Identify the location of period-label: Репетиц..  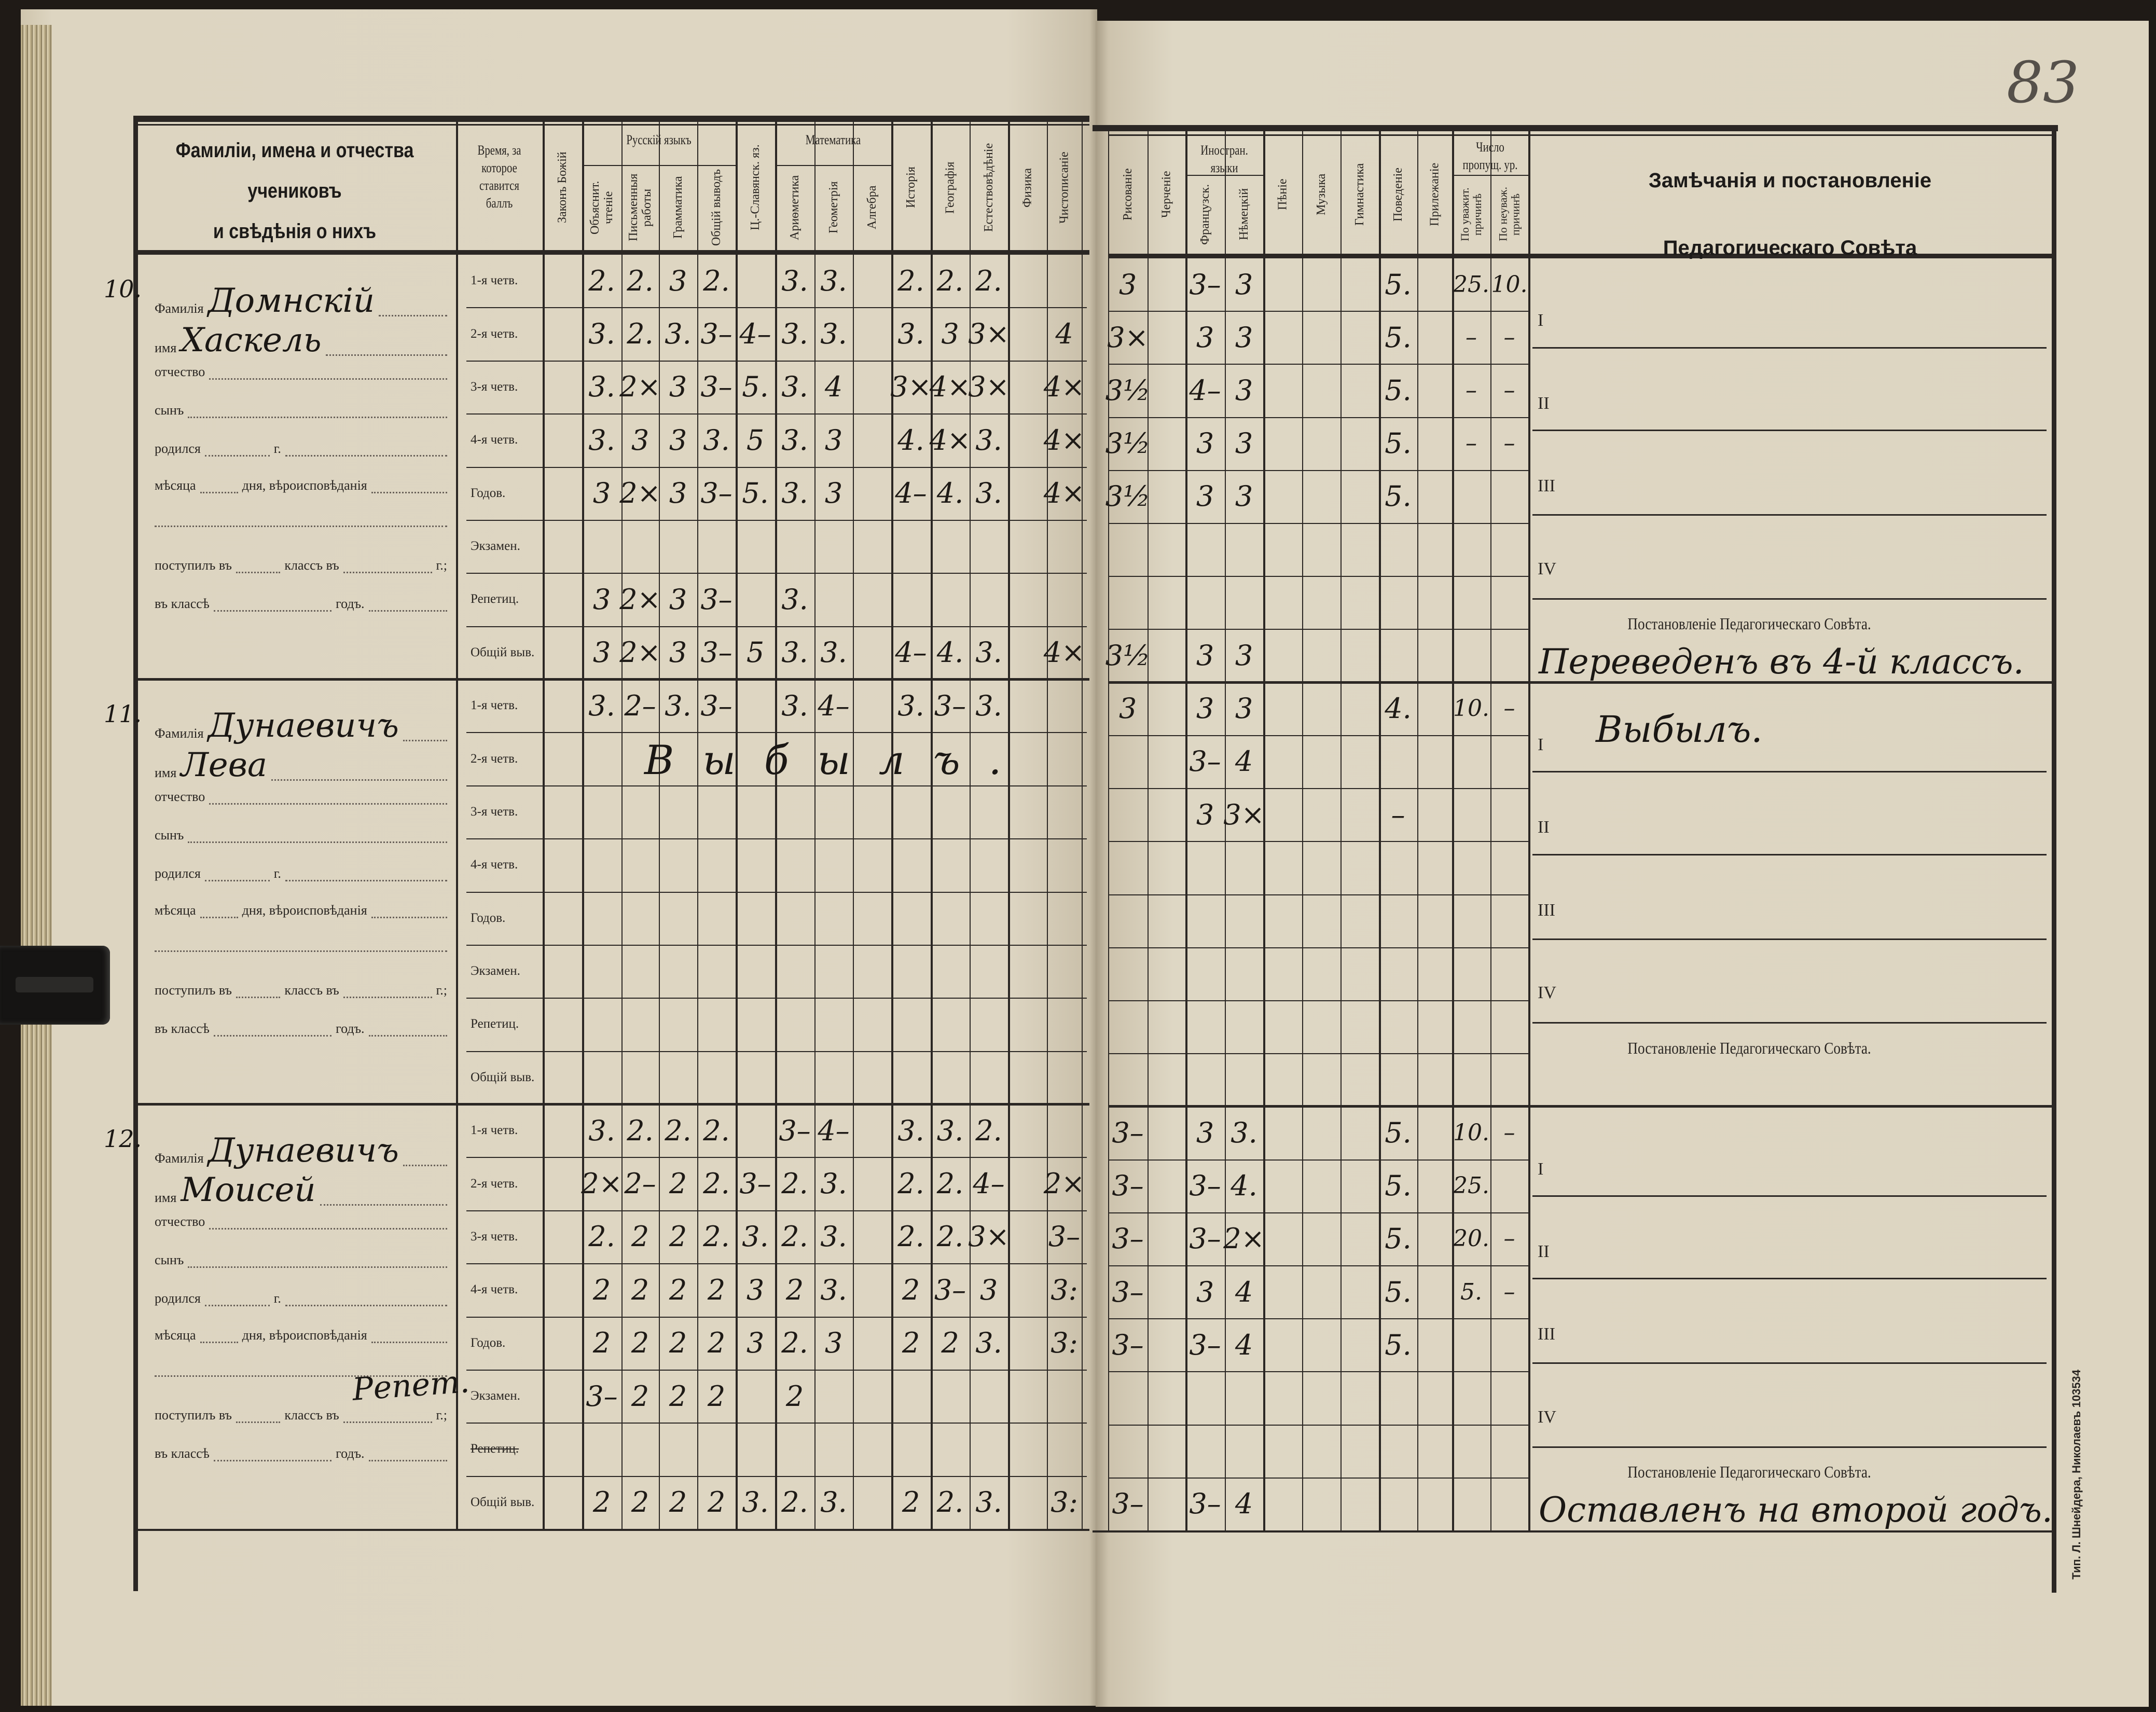
(495, 1024).